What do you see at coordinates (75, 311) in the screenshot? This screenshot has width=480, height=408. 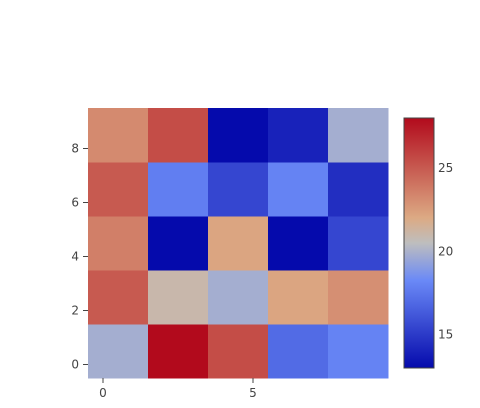 I see `y-tick-label: 2` at bounding box center [75, 311].